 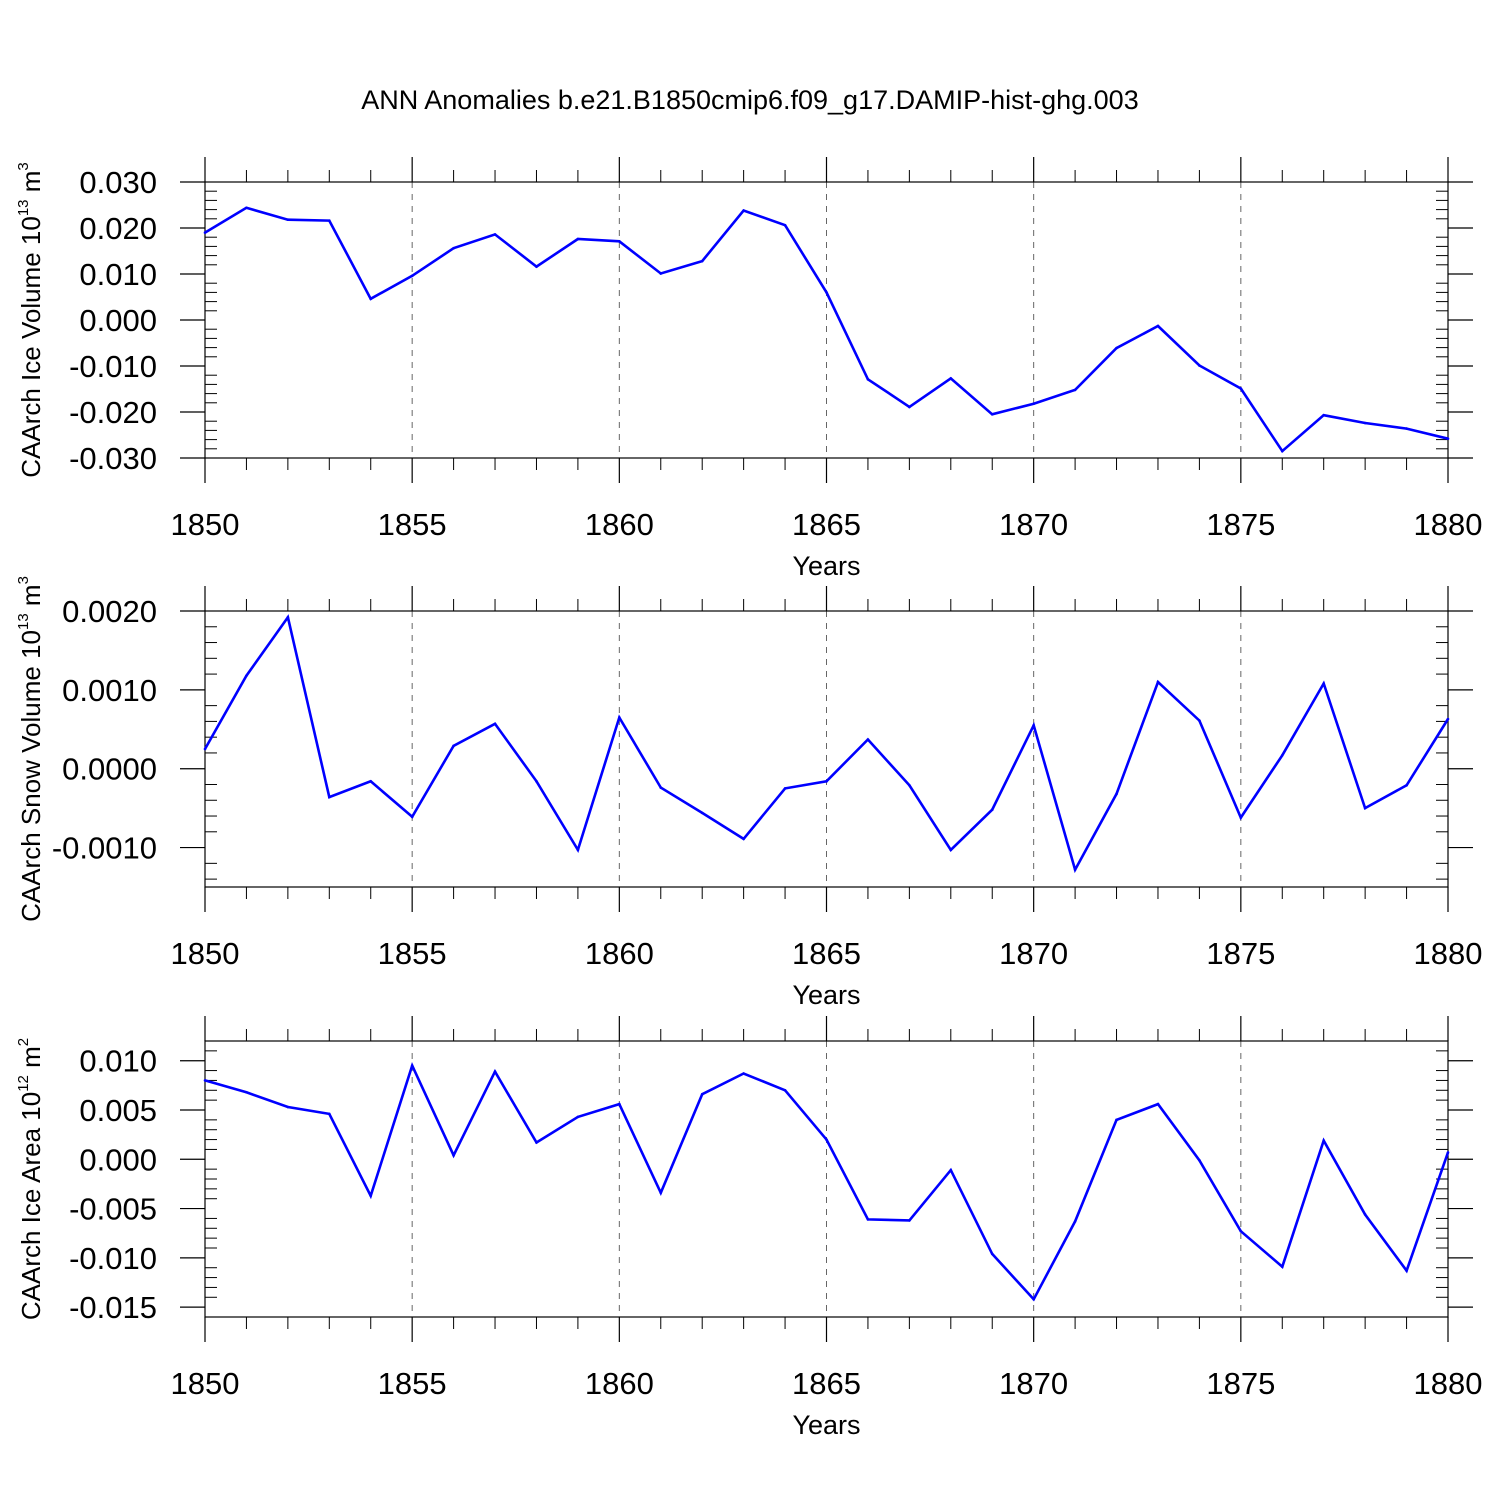 What do you see at coordinates (205, 953) in the screenshot?
I see `x-tick-label: 1850` at bounding box center [205, 953].